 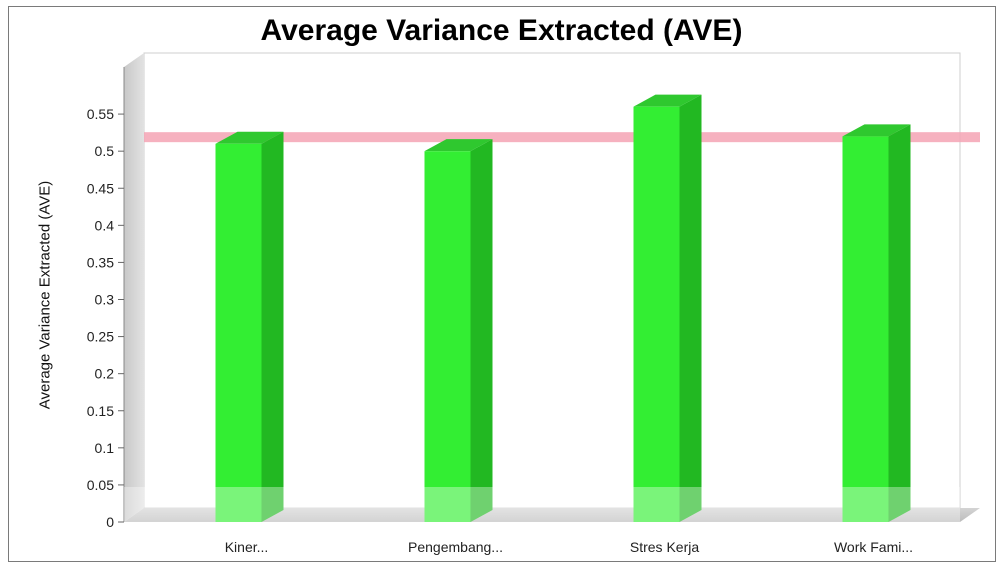 What do you see at coordinates (501, 30) in the screenshot?
I see `chart-title: Average Variance Extracted (AVE)` at bounding box center [501, 30].